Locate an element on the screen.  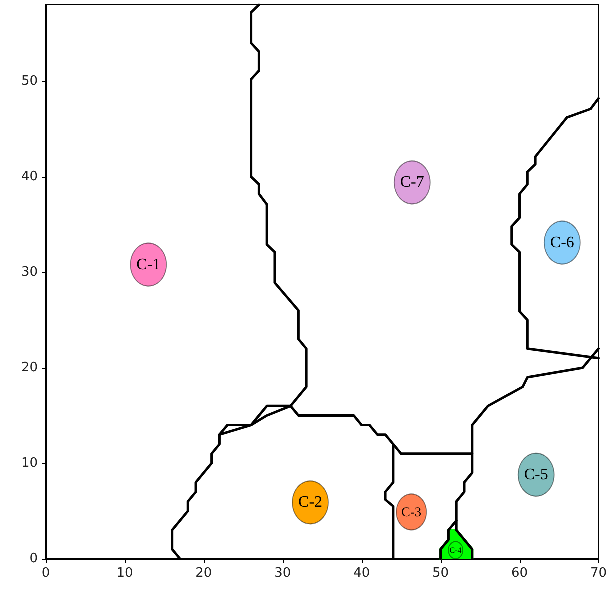
y-tick-label: 40 is located at coordinates (29, 176).